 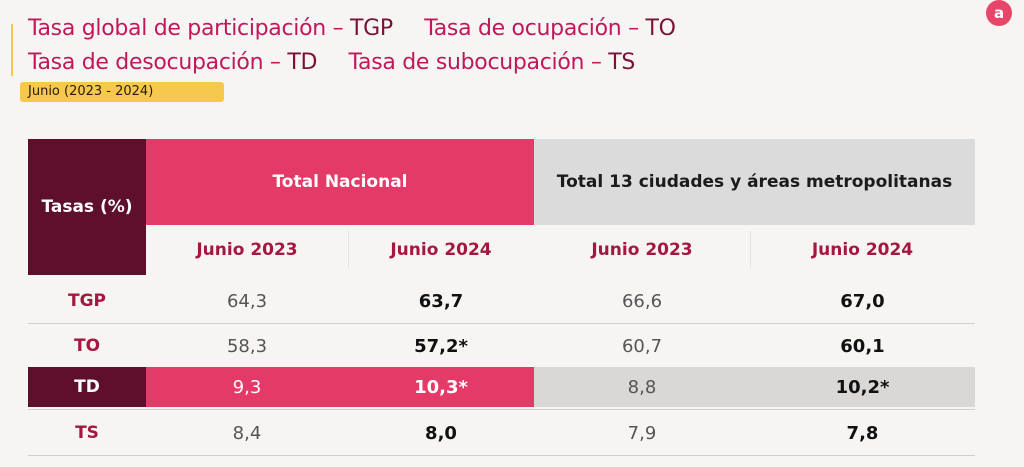 I want to click on row-label-td: TD, so click(x=87, y=387).